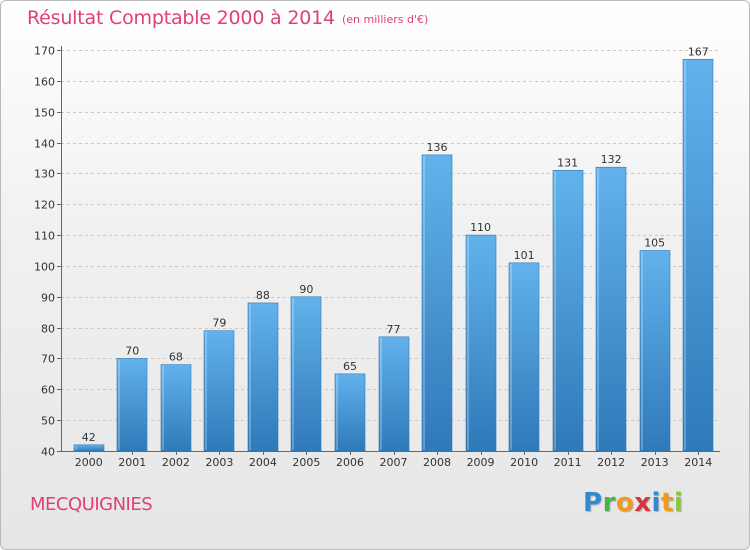 The image size is (750, 550). Describe the element at coordinates (44, 236) in the screenshot. I see `y-tick-label: 110` at that location.